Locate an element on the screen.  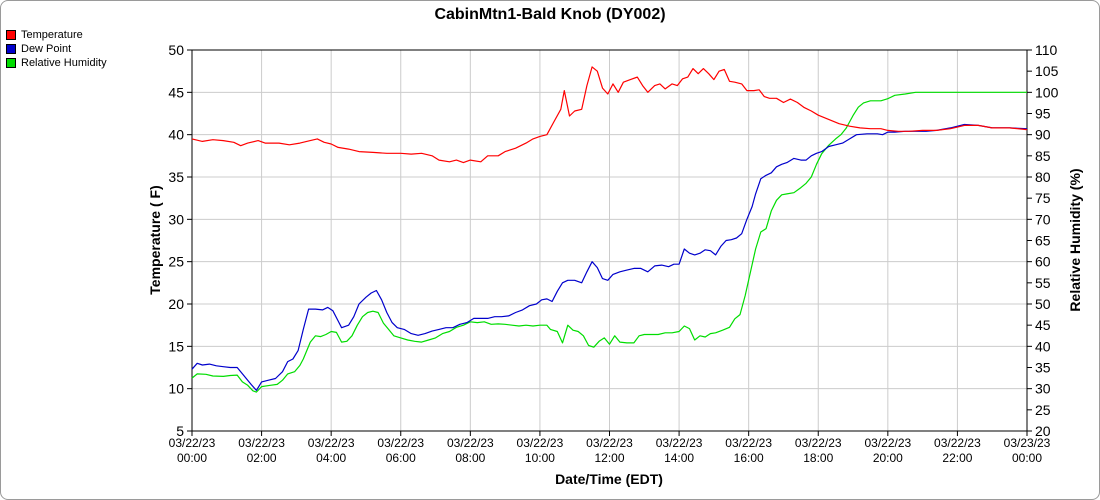
x-tick-time: 08:00 is located at coordinates (470, 458).